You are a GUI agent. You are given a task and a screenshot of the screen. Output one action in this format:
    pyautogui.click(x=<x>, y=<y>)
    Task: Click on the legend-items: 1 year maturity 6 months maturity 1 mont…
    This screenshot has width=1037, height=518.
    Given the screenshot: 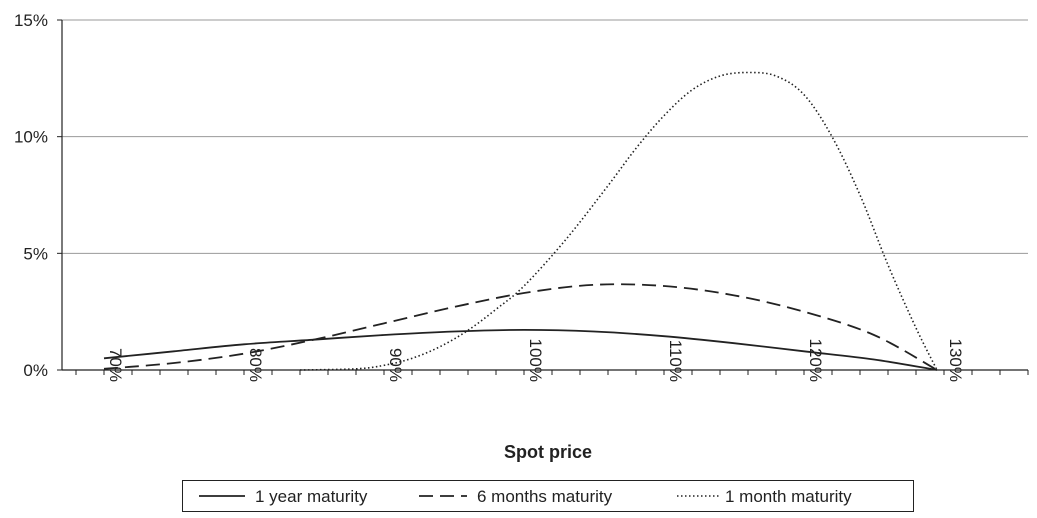 What is the action you would take?
    pyautogui.click(x=525, y=496)
    